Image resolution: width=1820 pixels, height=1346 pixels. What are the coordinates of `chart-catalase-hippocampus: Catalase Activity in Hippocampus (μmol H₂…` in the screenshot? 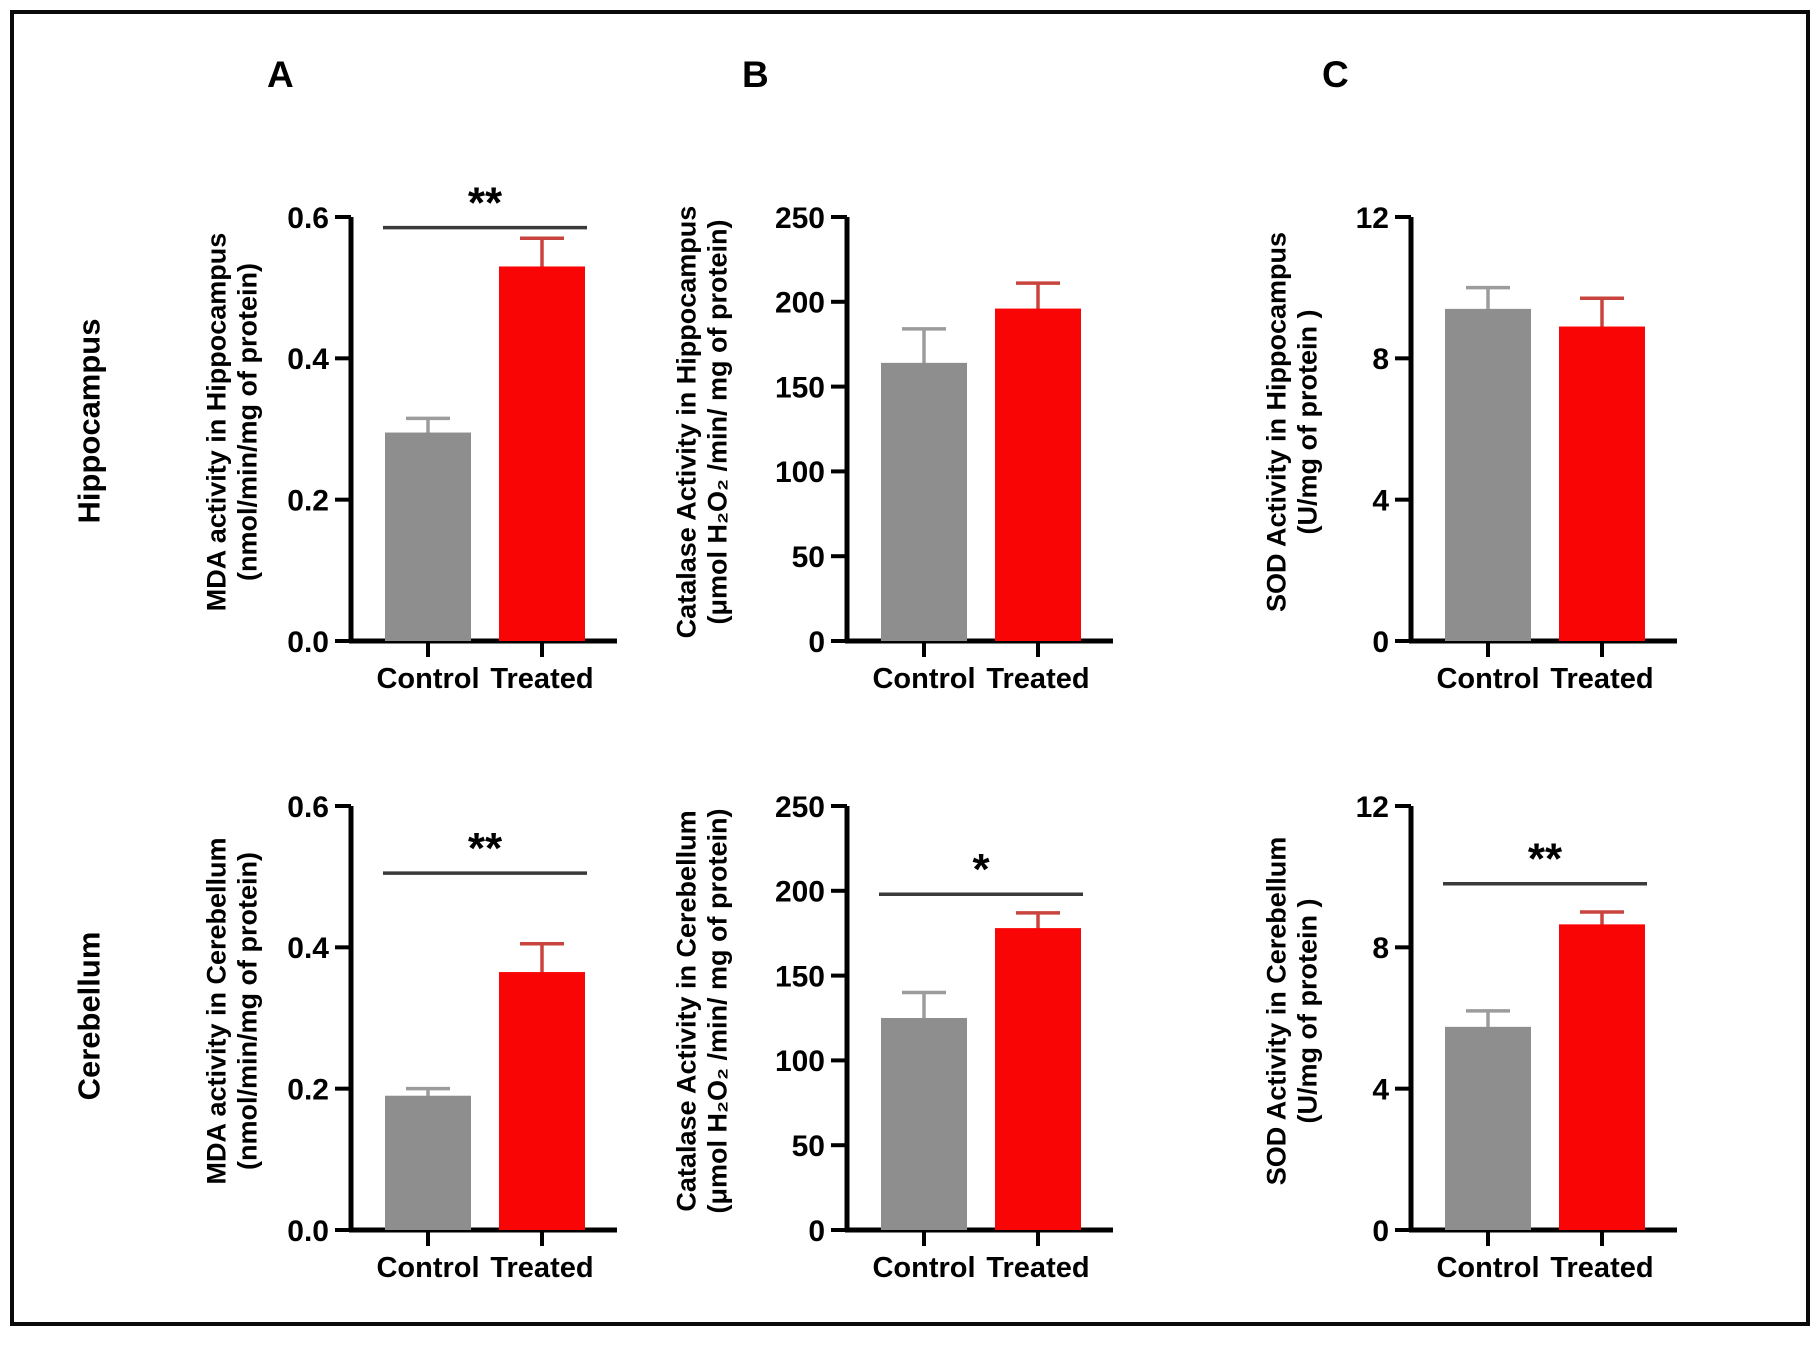 It's located at (901, 443).